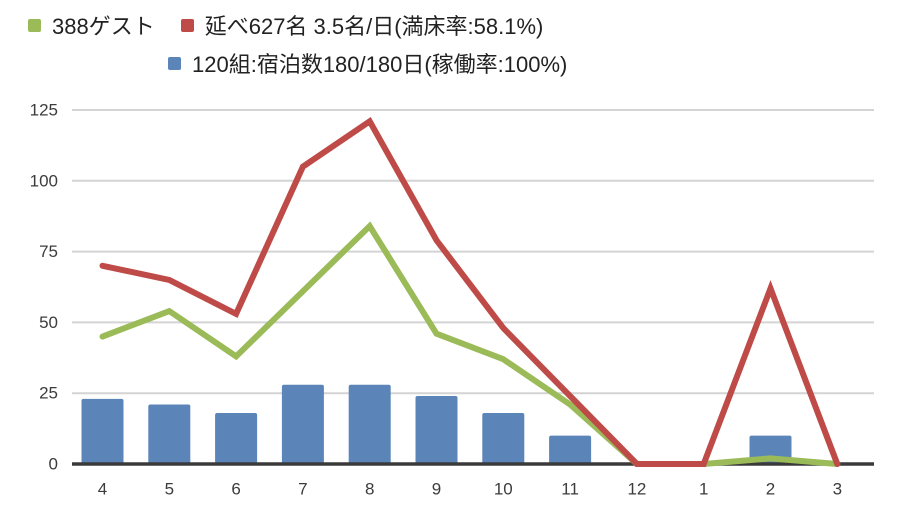  Describe the element at coordinates (703, 489) in the screenshot. I see `x-tick-label-1: 1` at that location.